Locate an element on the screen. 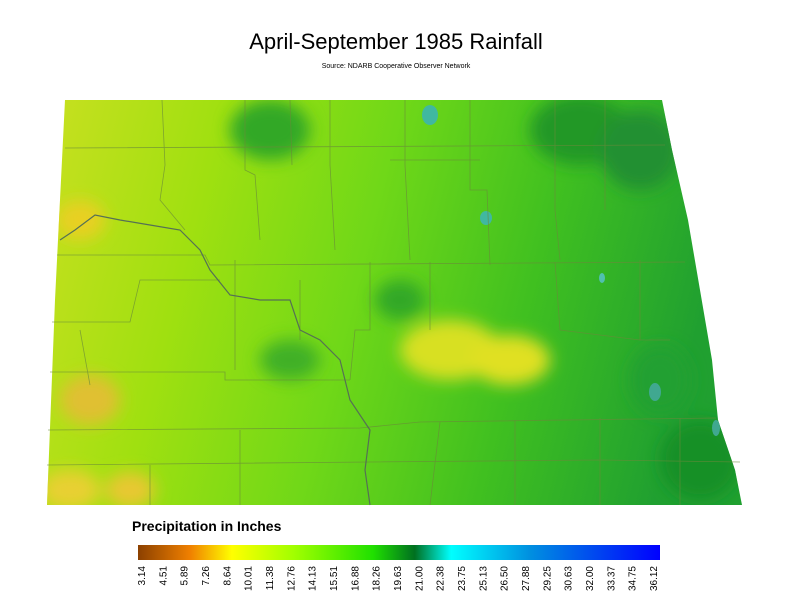 The image size is (792, 612). legend-tick-label: 8.64 is located at coordinates (227, 576).